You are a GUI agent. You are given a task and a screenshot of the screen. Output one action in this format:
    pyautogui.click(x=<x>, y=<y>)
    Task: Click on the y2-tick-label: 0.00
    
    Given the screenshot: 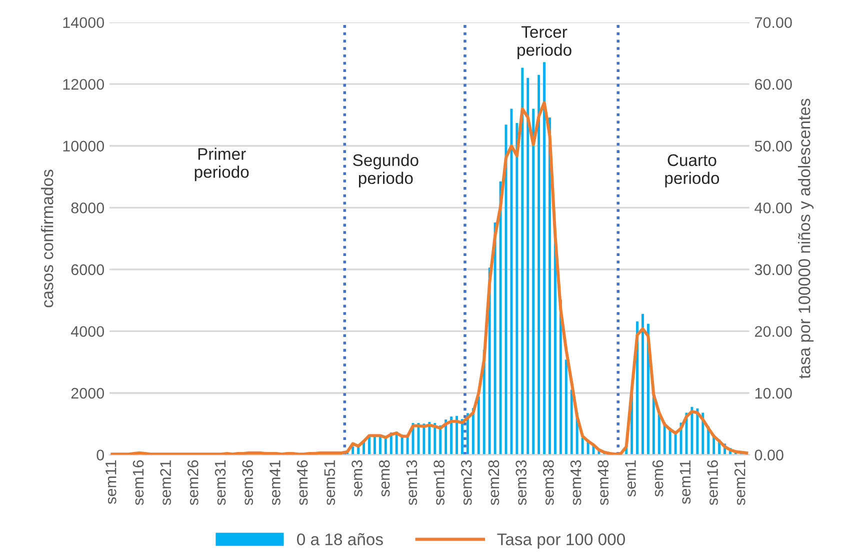 What is the action you would take?
    pyautogui.click(x=769, y=455)
    